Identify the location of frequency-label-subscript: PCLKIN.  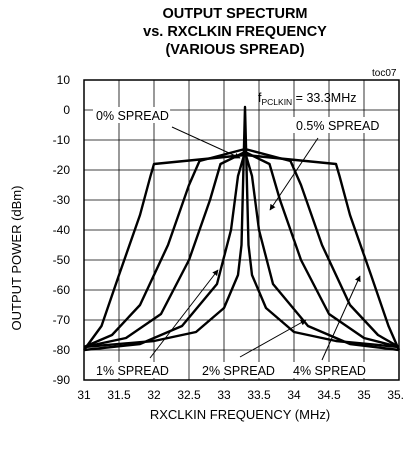
(276, 102).